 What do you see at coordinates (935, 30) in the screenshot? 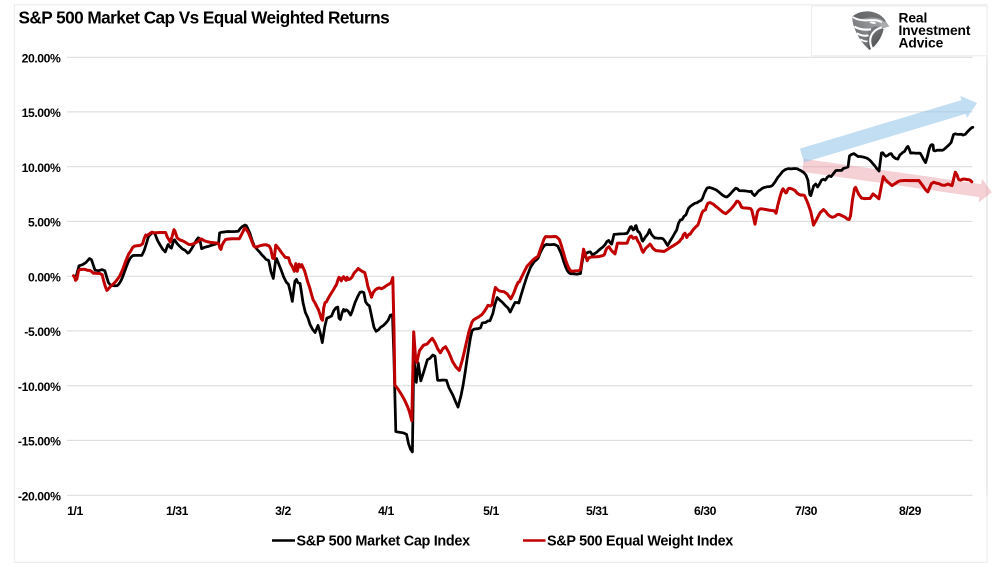
I see `svg-text: Investment` at bounding box center [935, 30].